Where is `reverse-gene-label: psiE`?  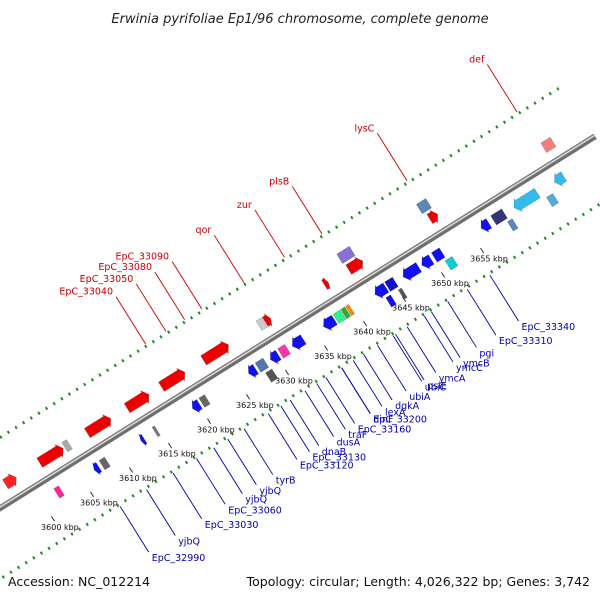
reverse-gene-label: psiE is located at coordinates (437, 386).